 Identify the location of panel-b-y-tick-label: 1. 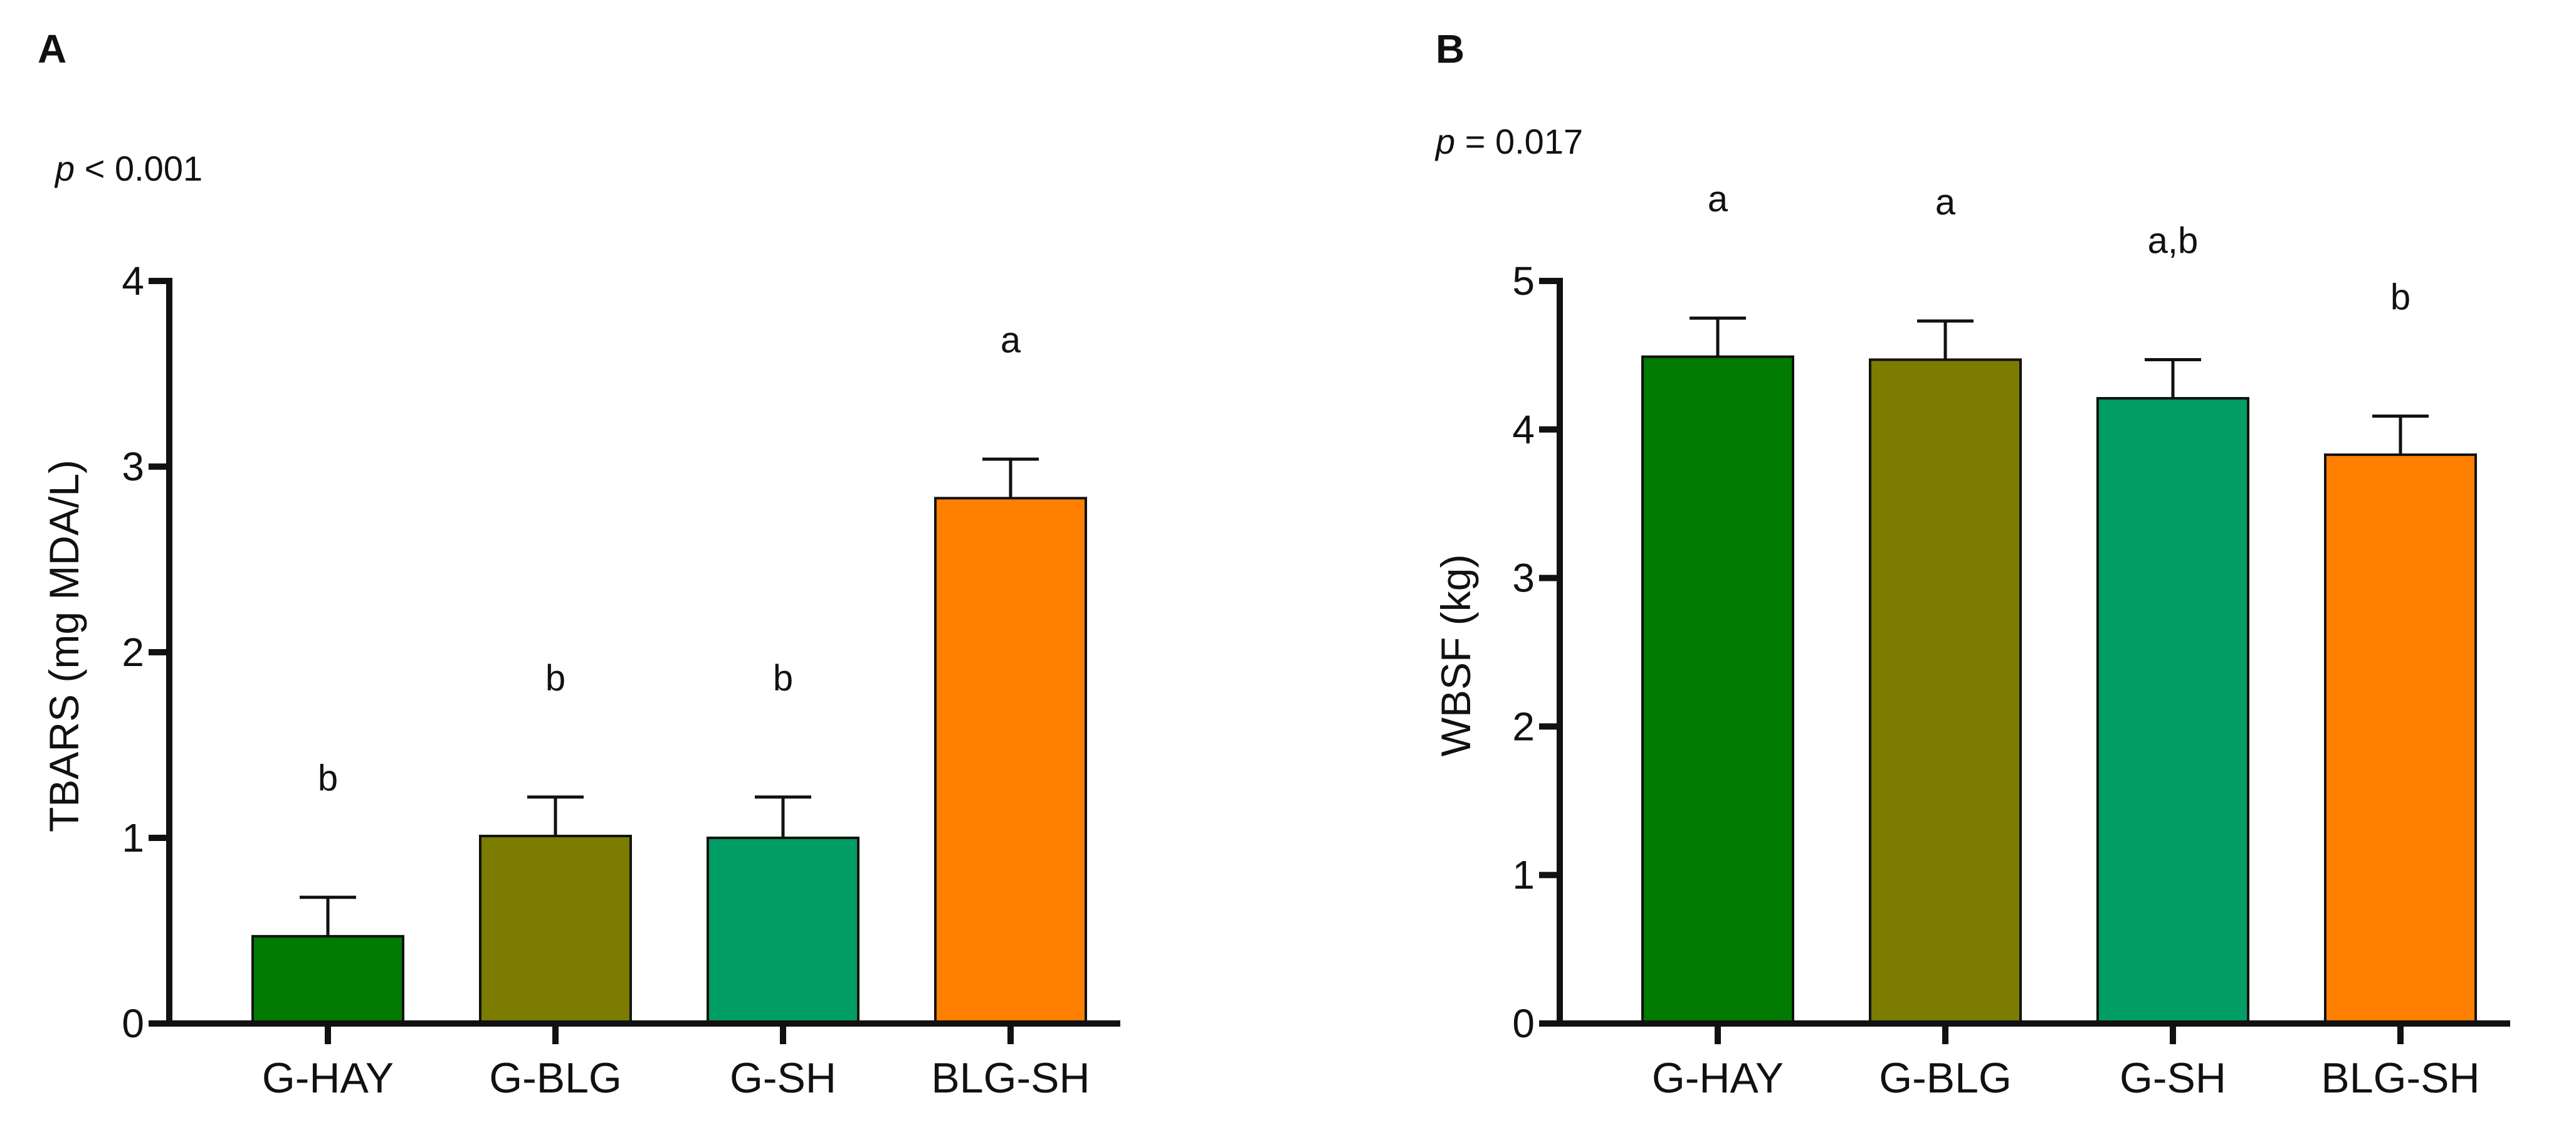
(1524, 874).